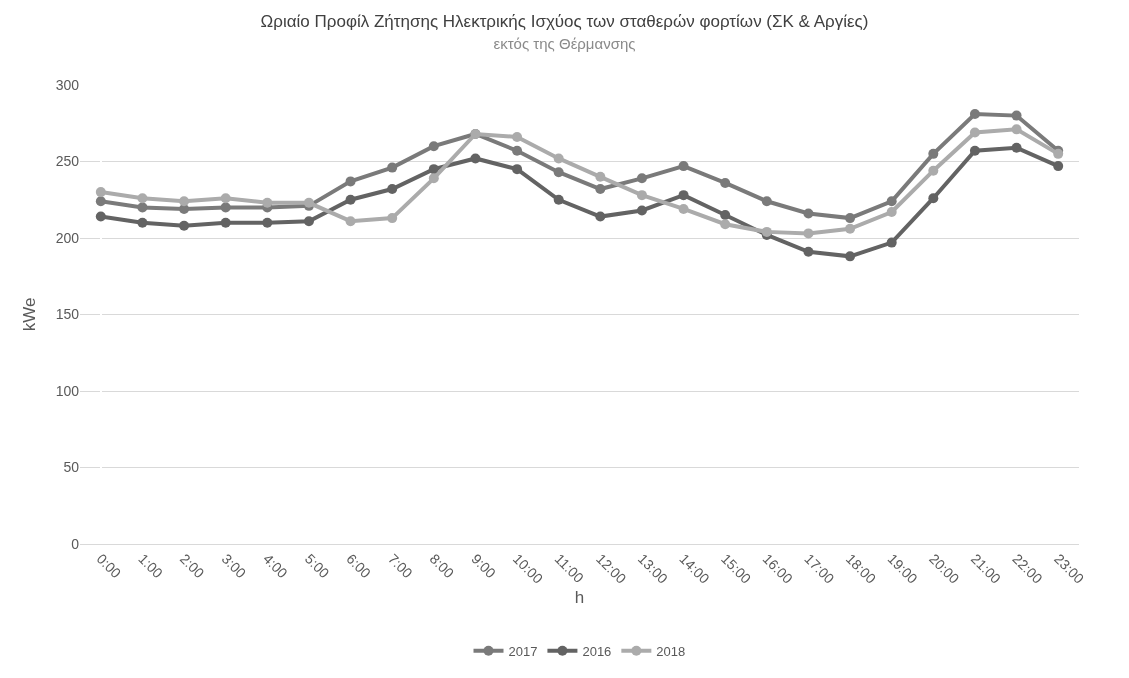 This screenshot has height=678, width=1129. Describe the element at coordinates (564, 22) in the screenshot. I see `chart-title: Ωριαίο Προφίλ Ζήτησης Ηλεκτρικής Ισχύος των σταθερών φορτίων (ΣΚ & Αργίες)` at that location.